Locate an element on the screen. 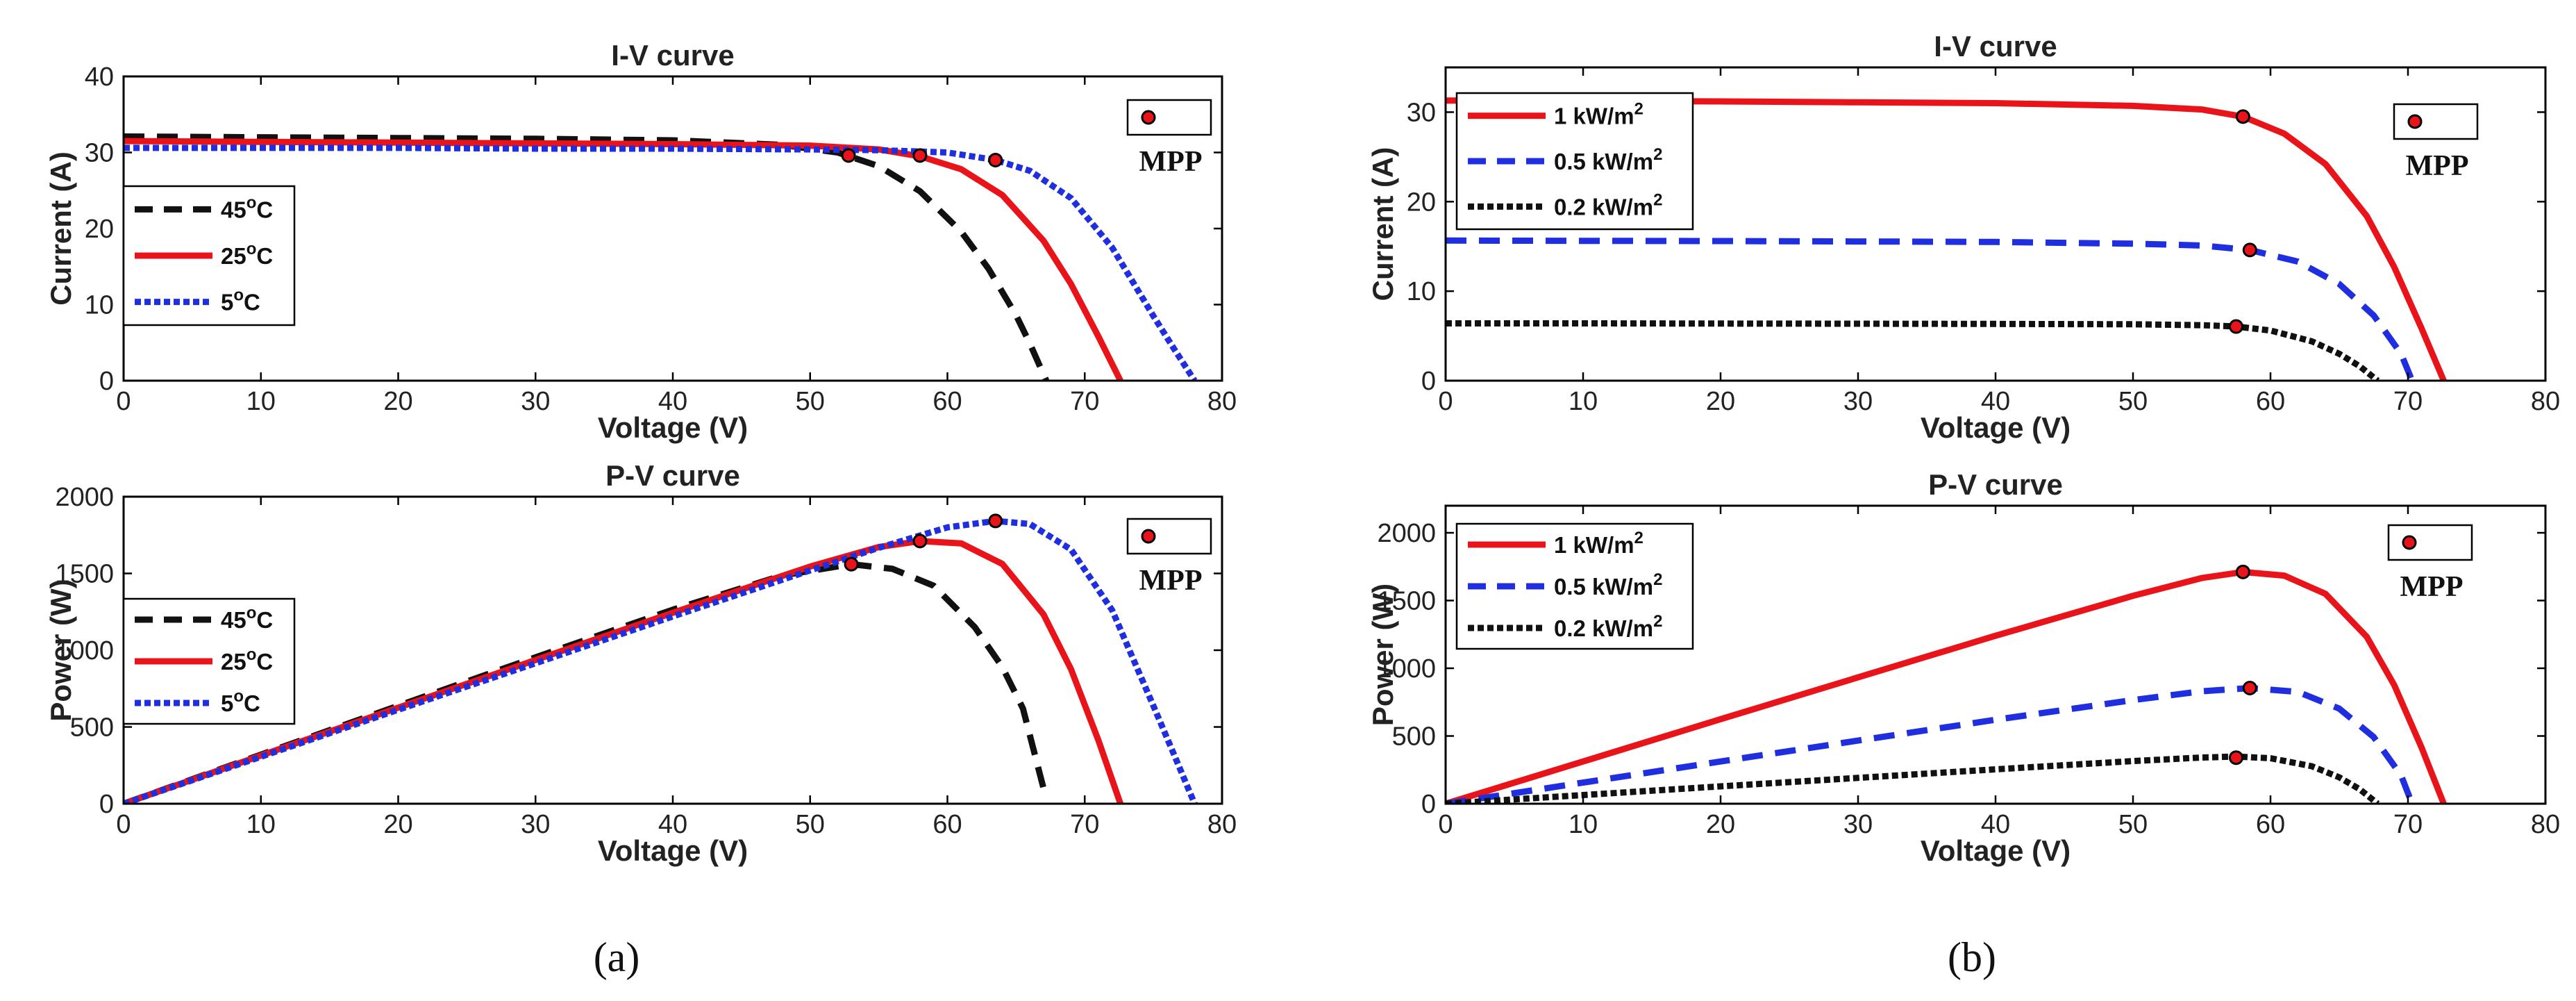 Image resolution: width=2576 pixels, height=1001 pixels. legend-label-base: 45 is located at coordinates (233, 620).